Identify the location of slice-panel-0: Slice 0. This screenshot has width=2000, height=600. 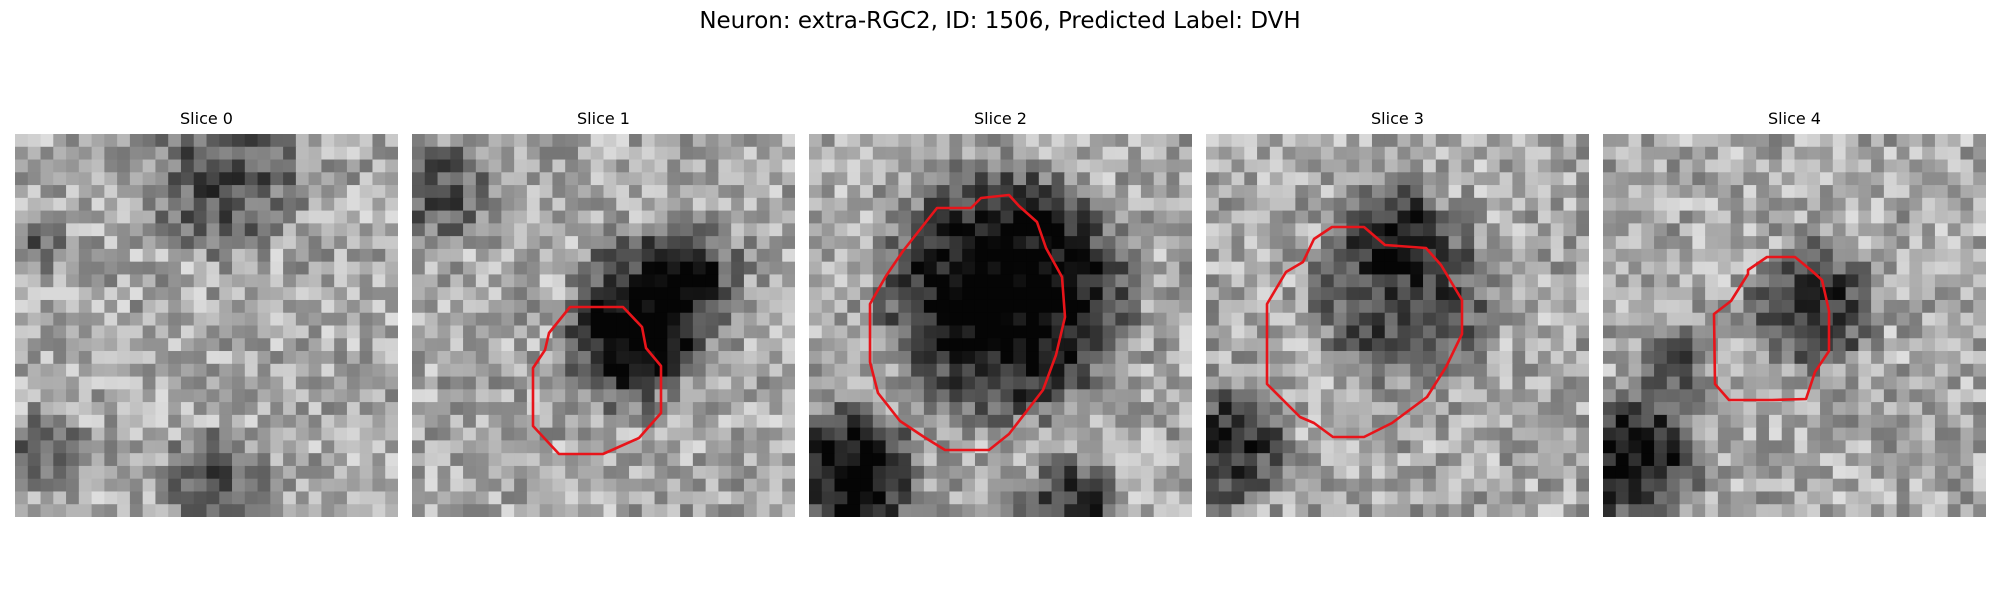
(206, 312).